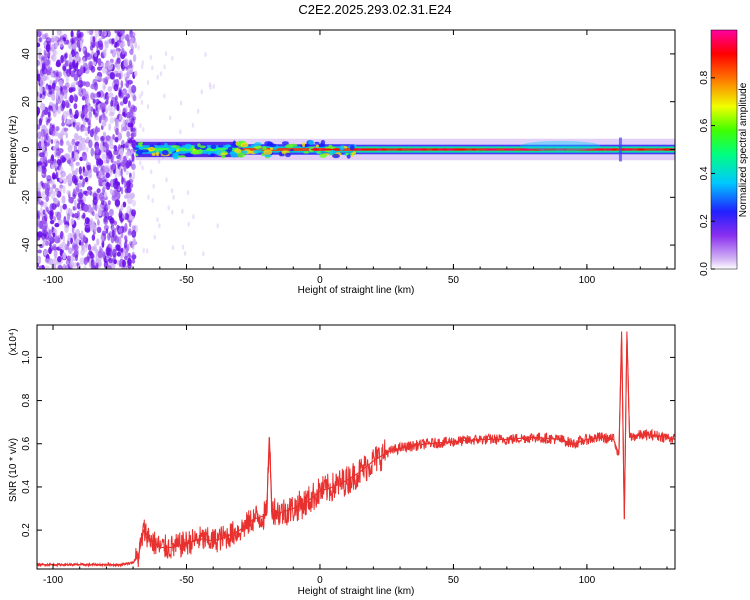 The height and width of the screenshot is (600, 750). What do you see at coordinates (454, 580) in the screenshot?
I see `x-tick-label: 50` at bounding box center [454, 580].